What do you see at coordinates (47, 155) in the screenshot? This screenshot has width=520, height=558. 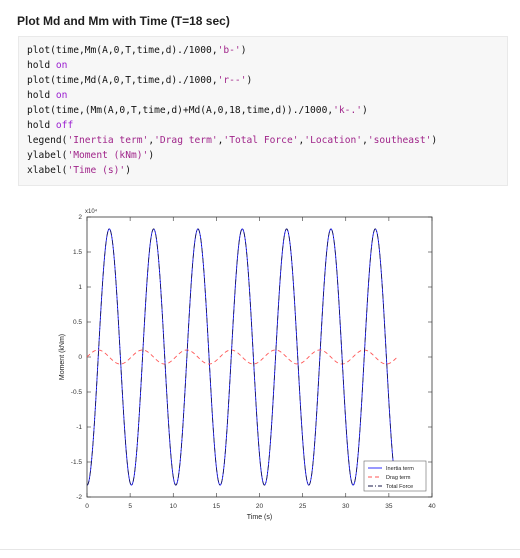 I see `code-text: ylabel(` at bounding box center [47, 155].